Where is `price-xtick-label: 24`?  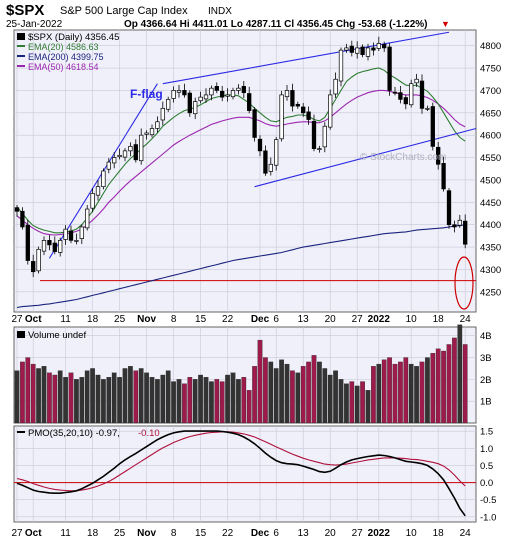
price-xtick-label: 24 is located at coordinates (466, 319).